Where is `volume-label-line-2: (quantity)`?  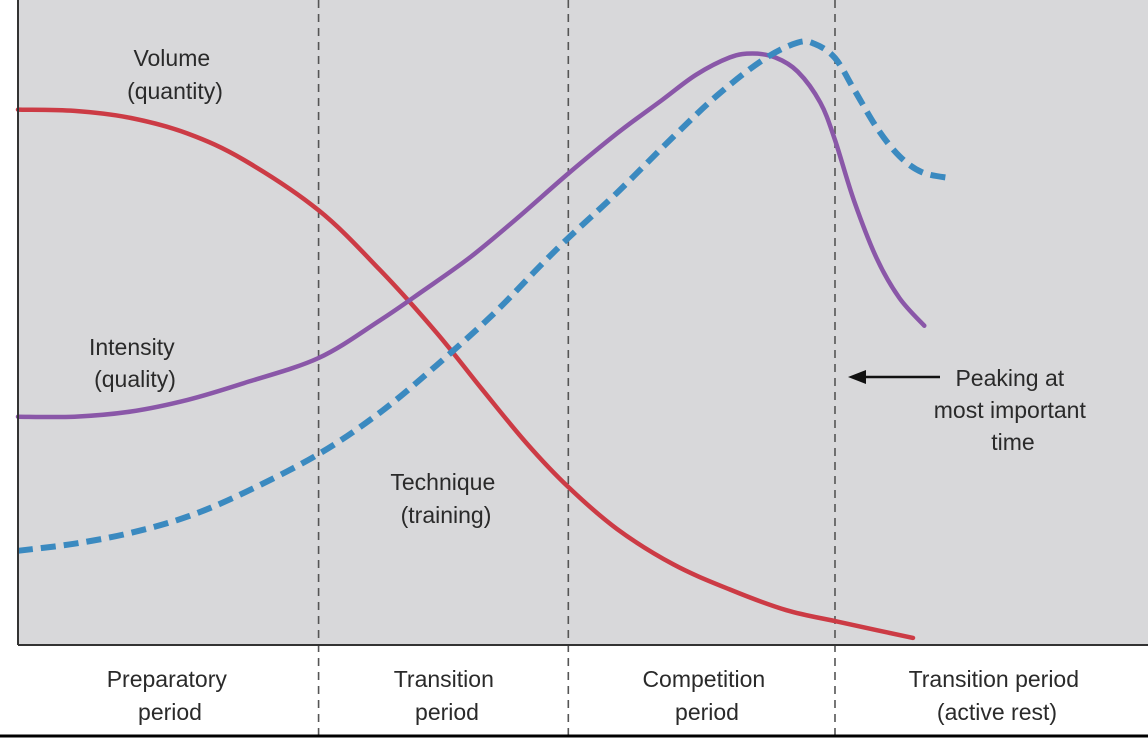
volume-label-line-2: (quantity) is located at coordinates (175, 91).